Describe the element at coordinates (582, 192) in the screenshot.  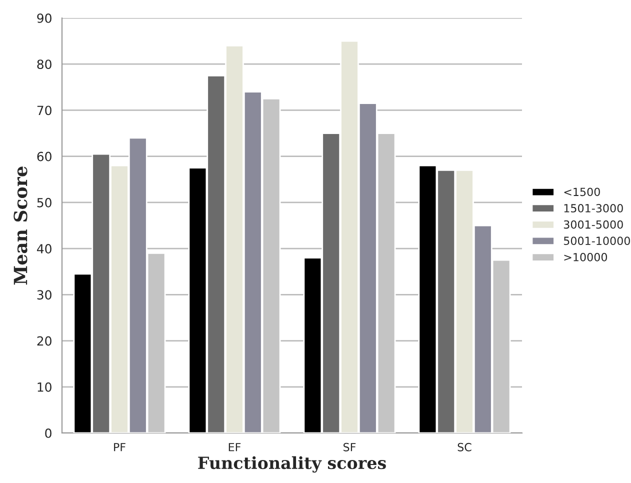
I see `legend-label: <1500` at that location.